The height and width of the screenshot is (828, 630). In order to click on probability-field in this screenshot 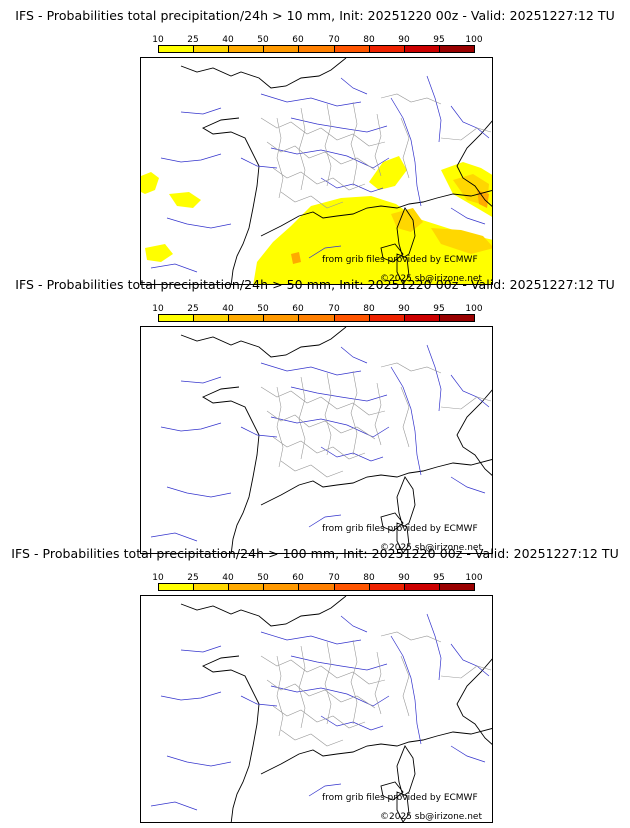, I will do `click(316, 220)`.